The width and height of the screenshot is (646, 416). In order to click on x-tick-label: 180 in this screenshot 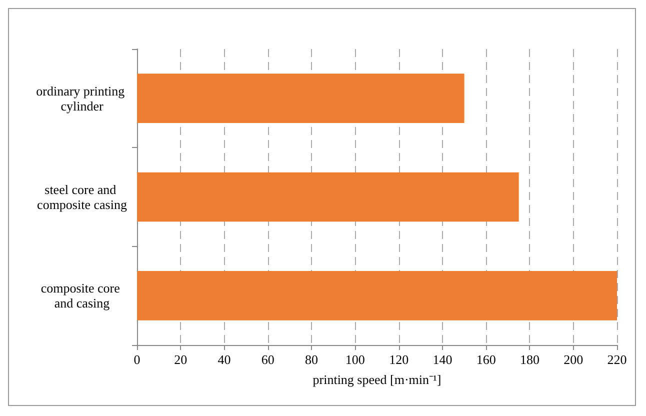, I will do `click(530, 359)`.